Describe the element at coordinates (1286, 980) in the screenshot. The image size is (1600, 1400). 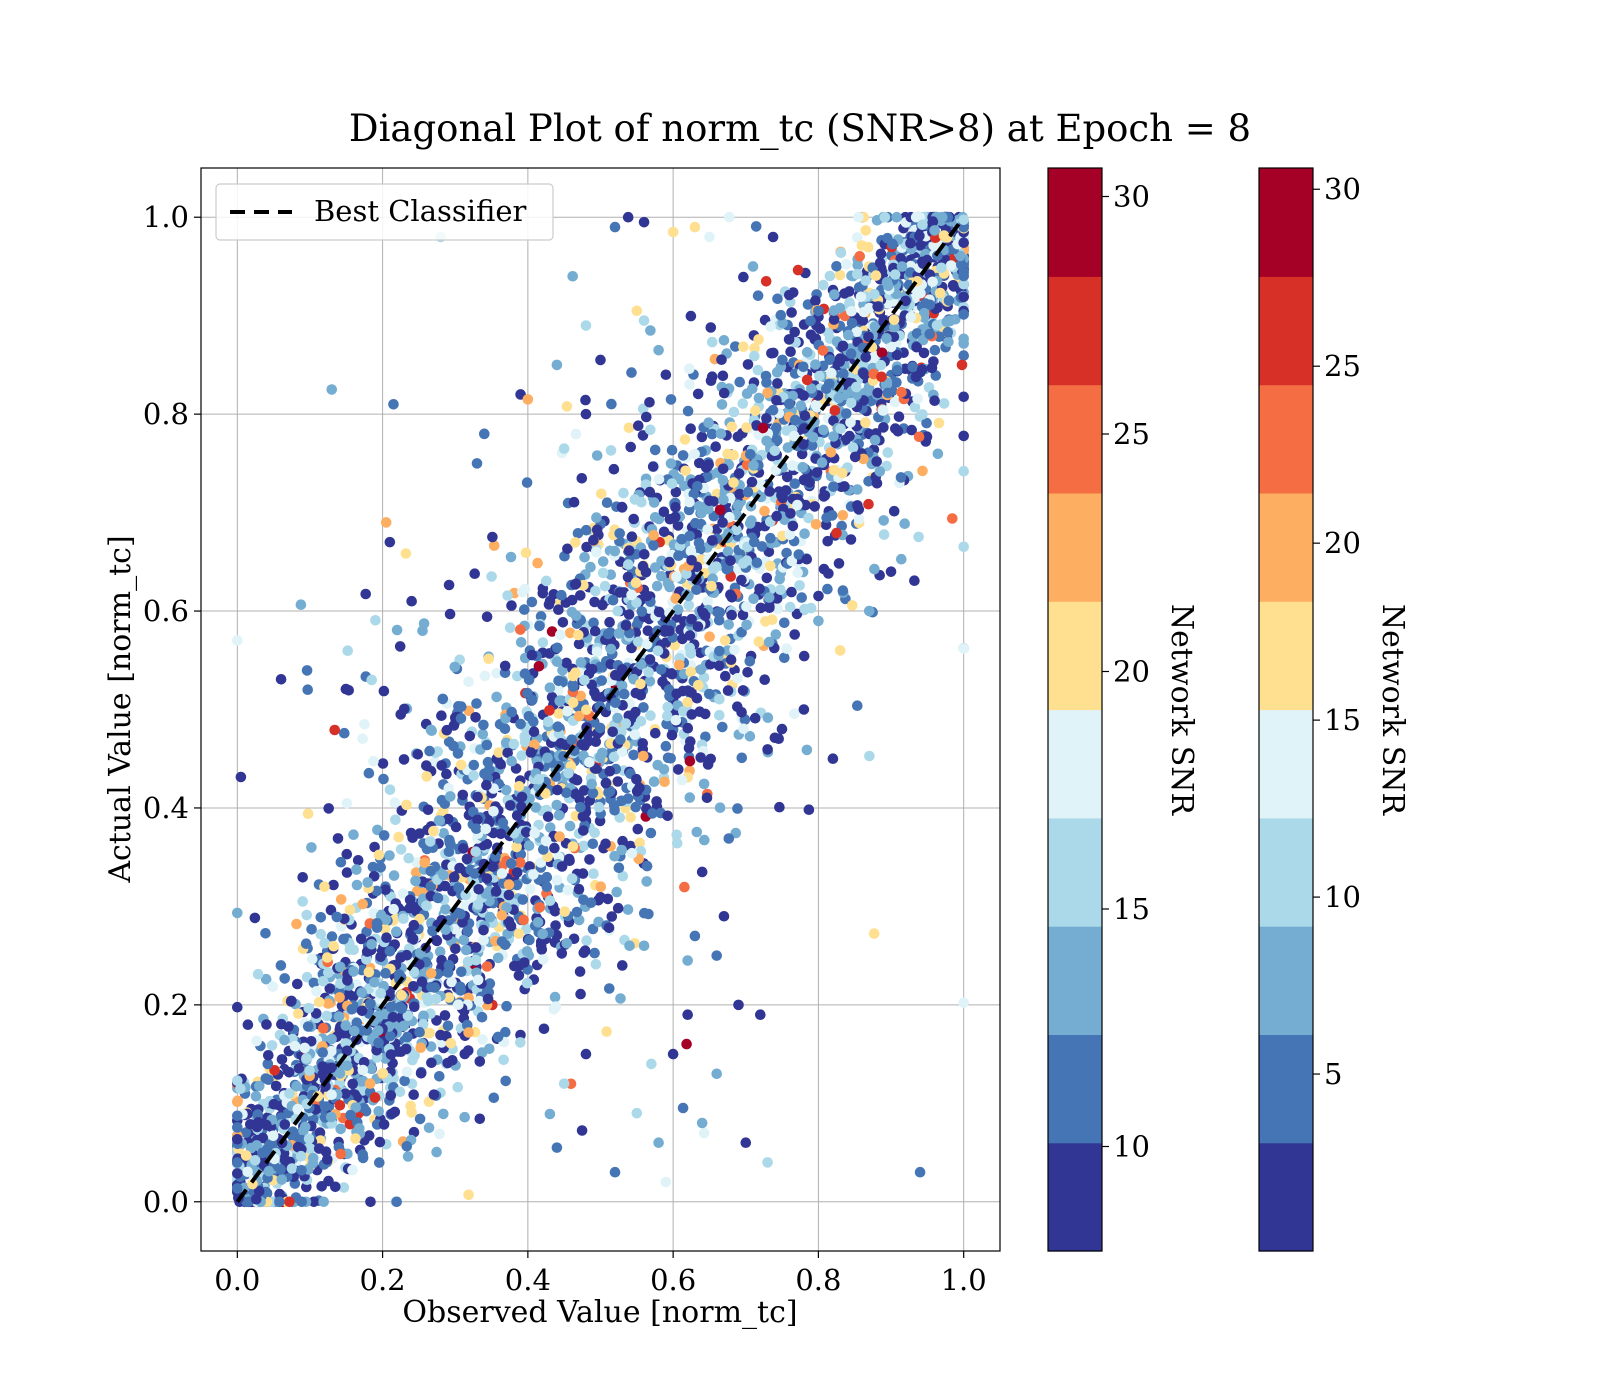
I see `colorbar-segment` at that location.